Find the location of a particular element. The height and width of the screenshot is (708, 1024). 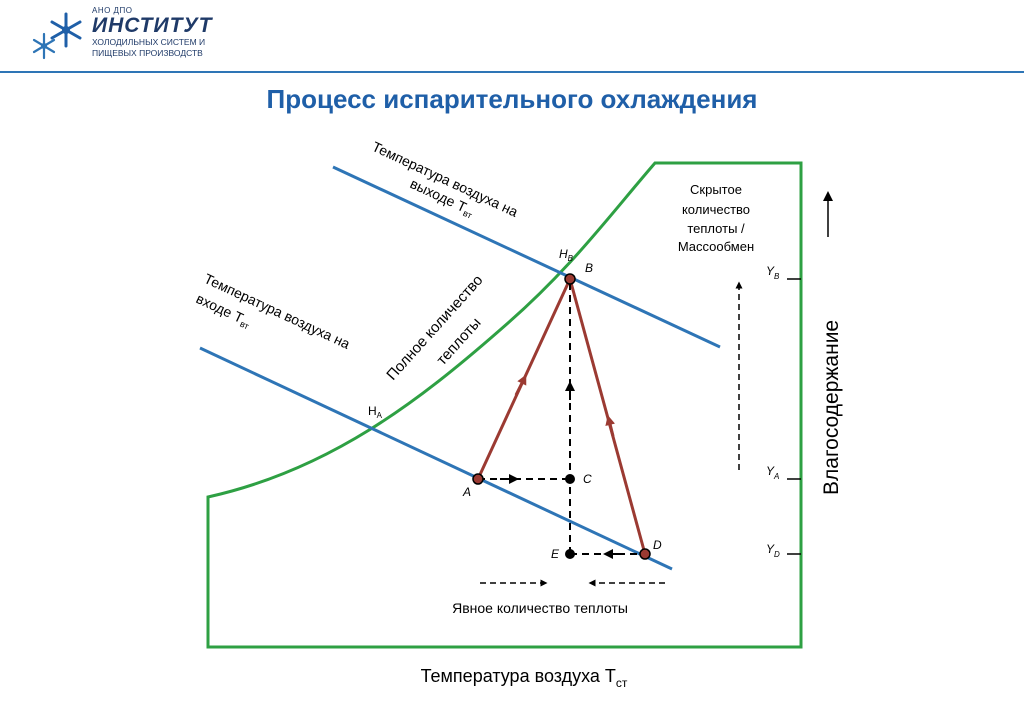

snowflake-logo-icon is located at coordinates (57, 36).